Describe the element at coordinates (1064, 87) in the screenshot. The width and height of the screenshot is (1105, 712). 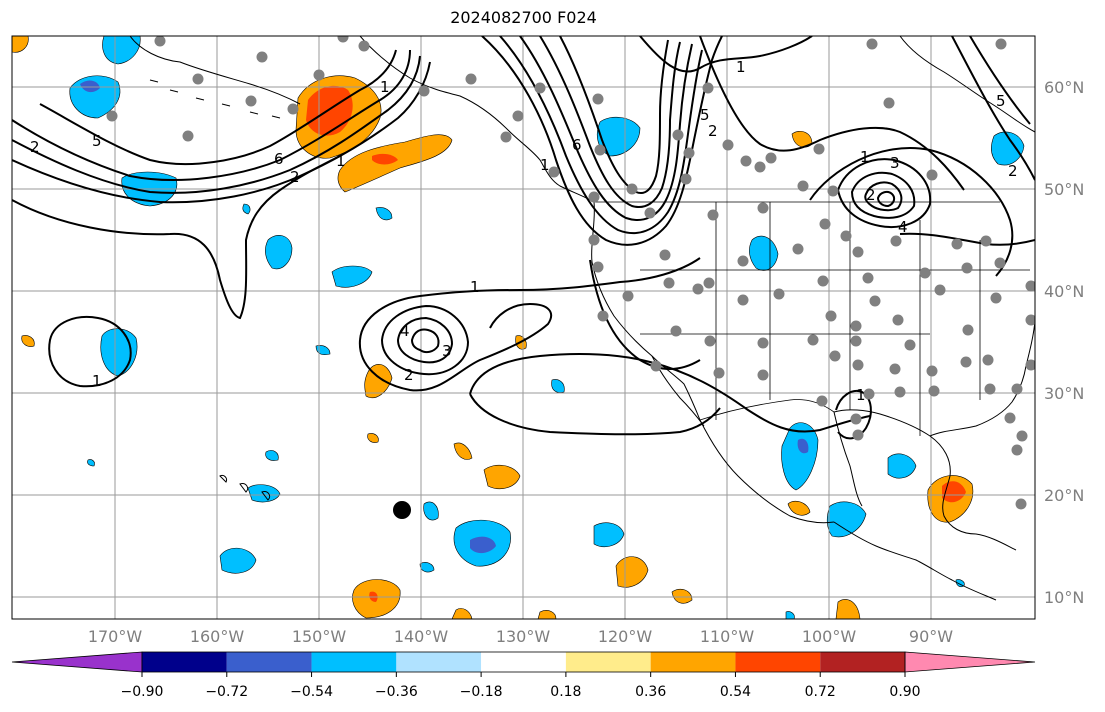
I see `lat-tick-label: 60°N` at that location.